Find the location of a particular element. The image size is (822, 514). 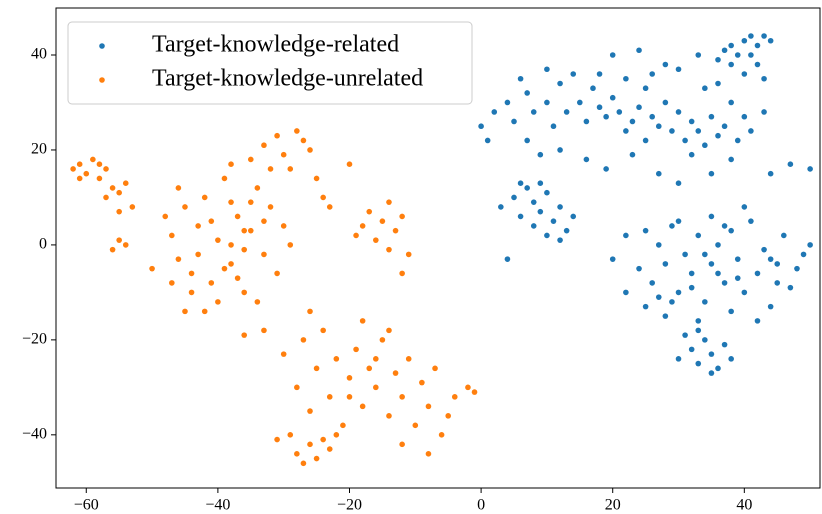

legend-label: Target-knowledge-unrelated is located at coordinates (287, 79).